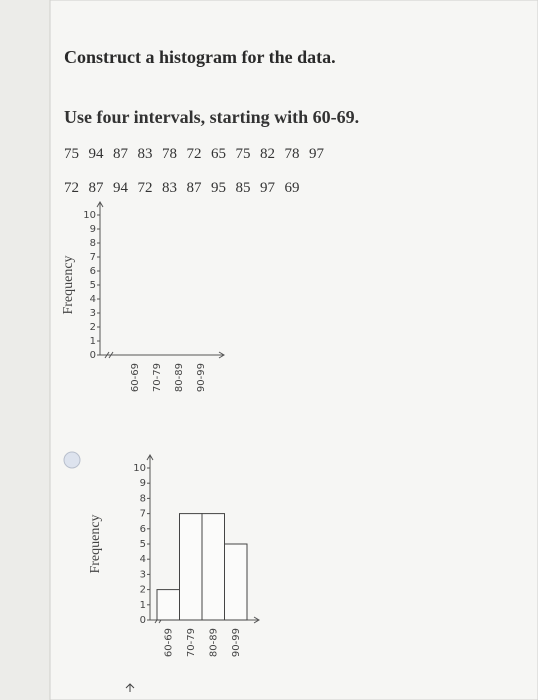  Describe the element at coordinates (267, 154) in the screenshot. I see `data-number: 82` at that location.